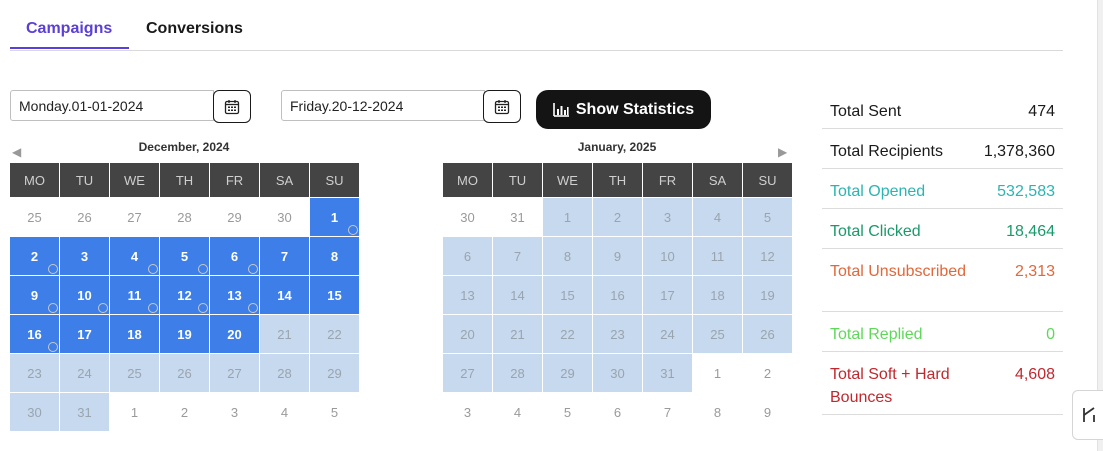  What do you see at coordinates (1087, 415) in the screenshot?
I see `help-widget-button` at bounding box center [1087, 415].